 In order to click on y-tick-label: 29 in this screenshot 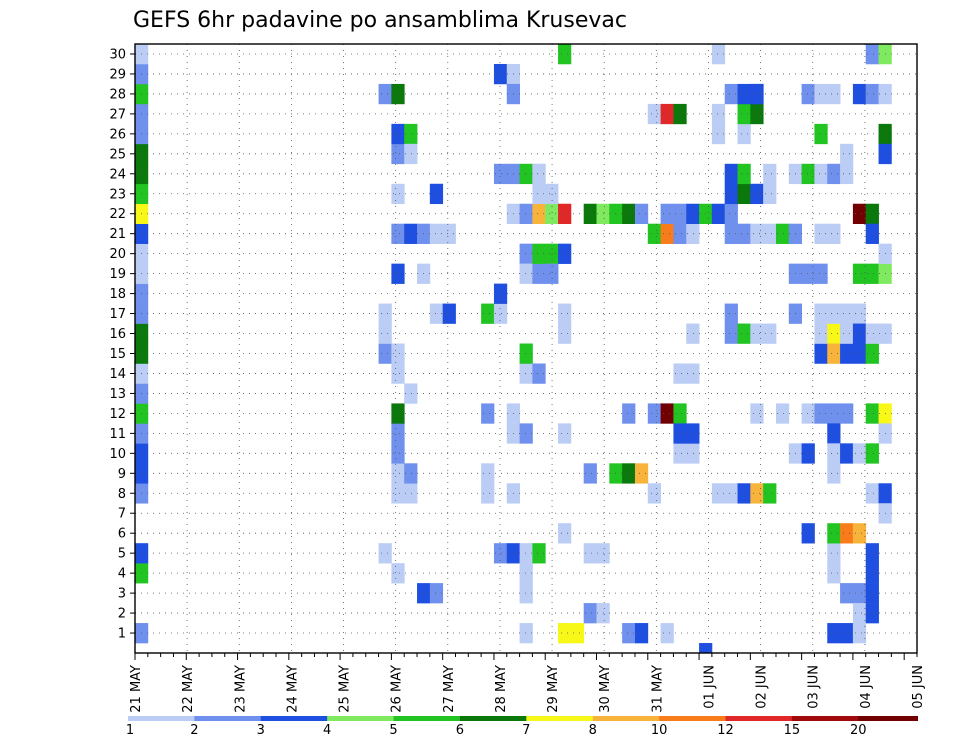, I will do `click(117, 74)`.